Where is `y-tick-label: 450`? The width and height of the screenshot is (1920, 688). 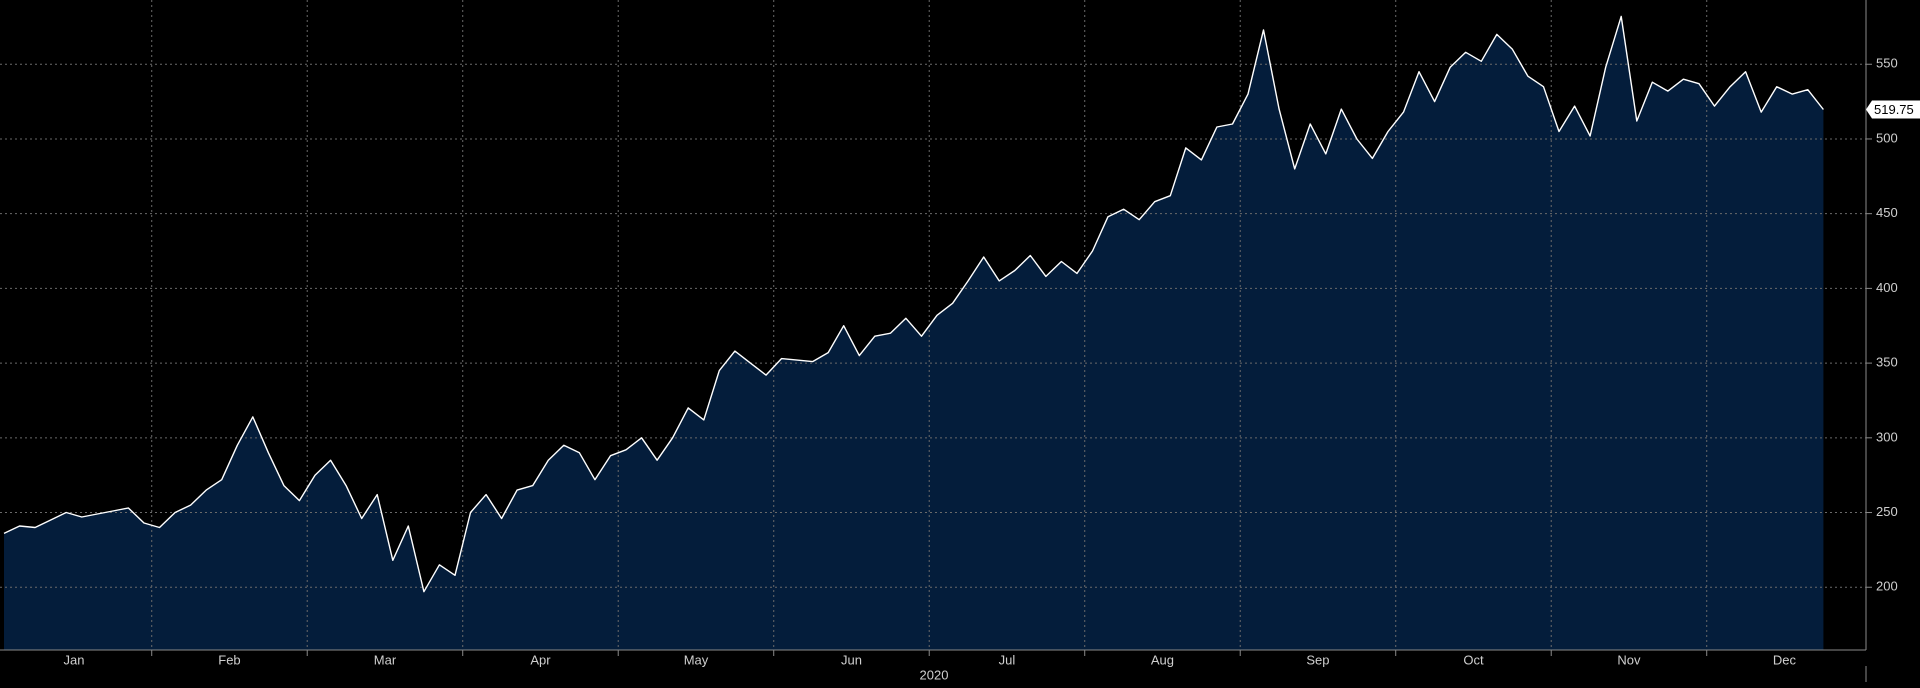 y-tick-label: 450 is located at coordinates (1887, 212).